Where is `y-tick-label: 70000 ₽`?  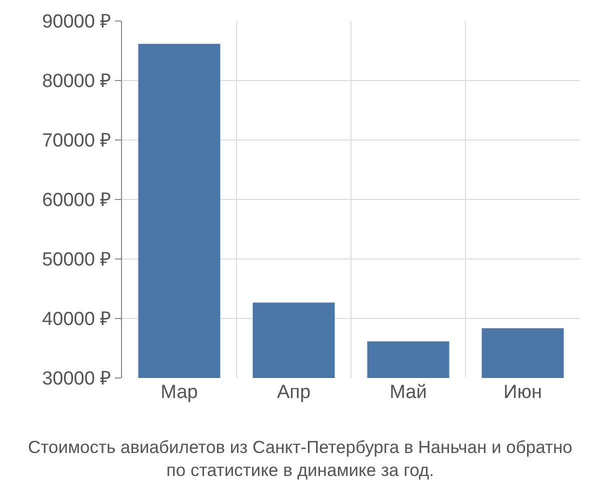 y-tick-label: 70000 ₽ is located at coordinates (77, 141).